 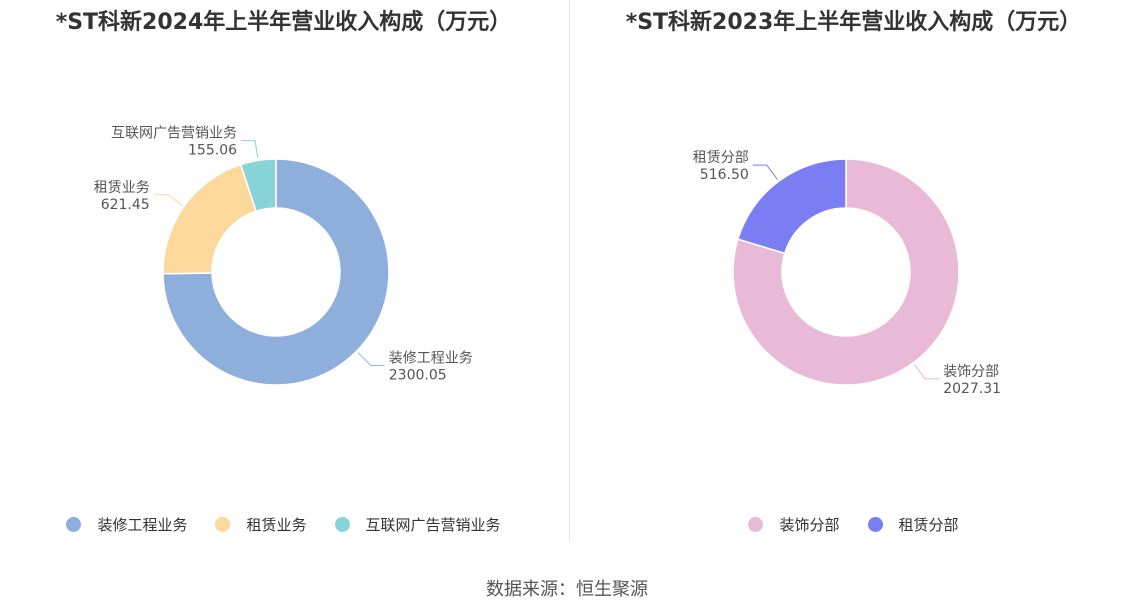 What do you see at coordinates (721, 158) in the screenshot?
I see `slice-category-label: 租赁分部` at bounding box center [721, 158].